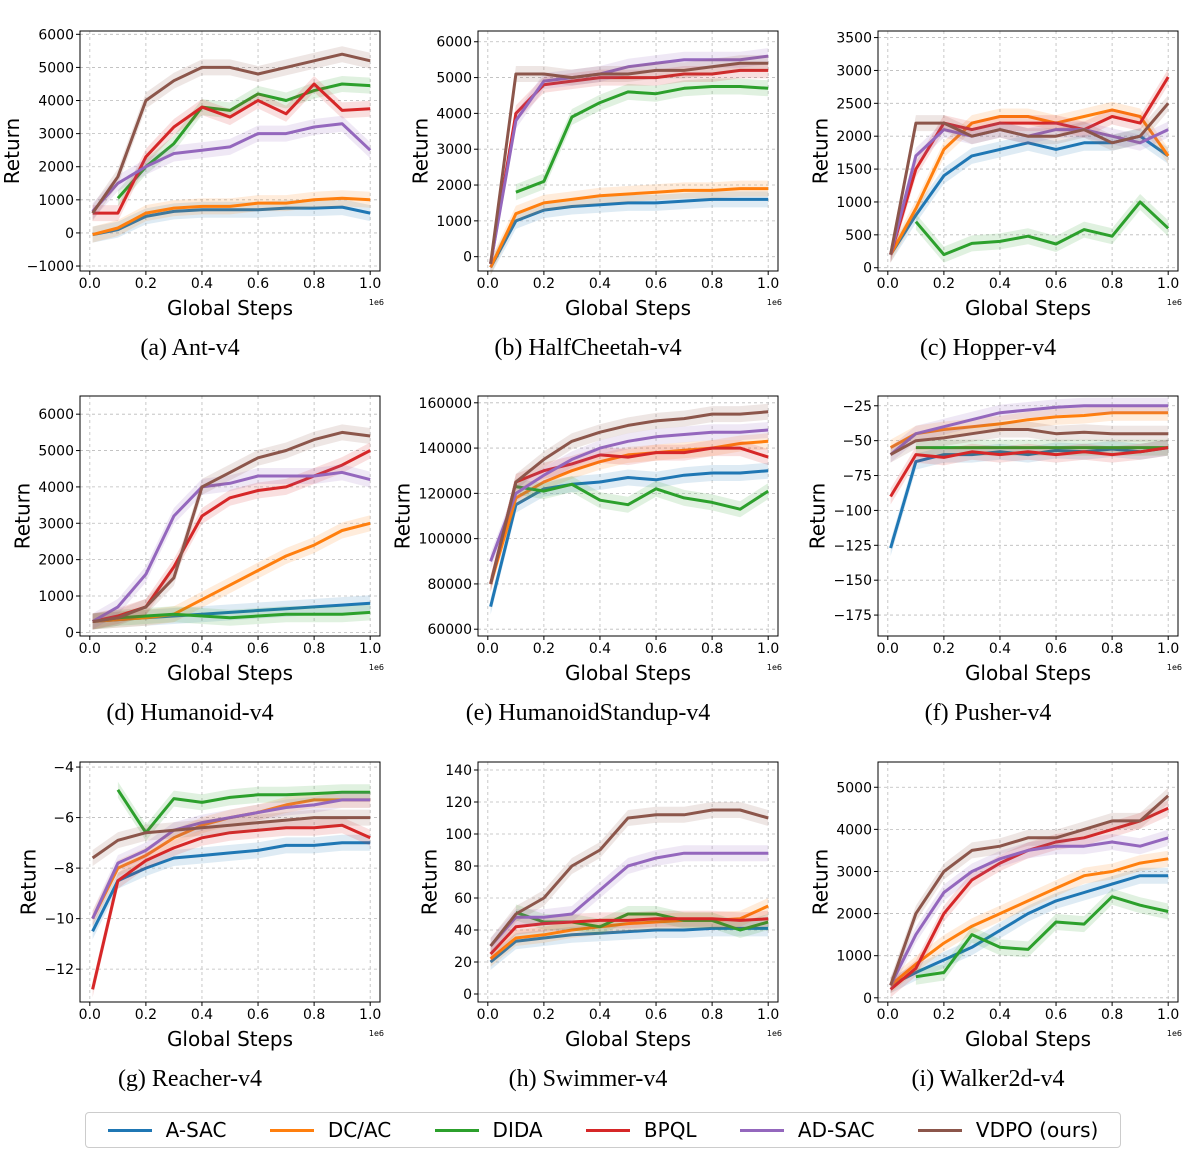 The width and height of the screenshot is (1191, 1155). What do you see at coordinates (359, 1130) in the screenshot?
I see `legend-label: DC/AC` at bounding box center [359, 1130].